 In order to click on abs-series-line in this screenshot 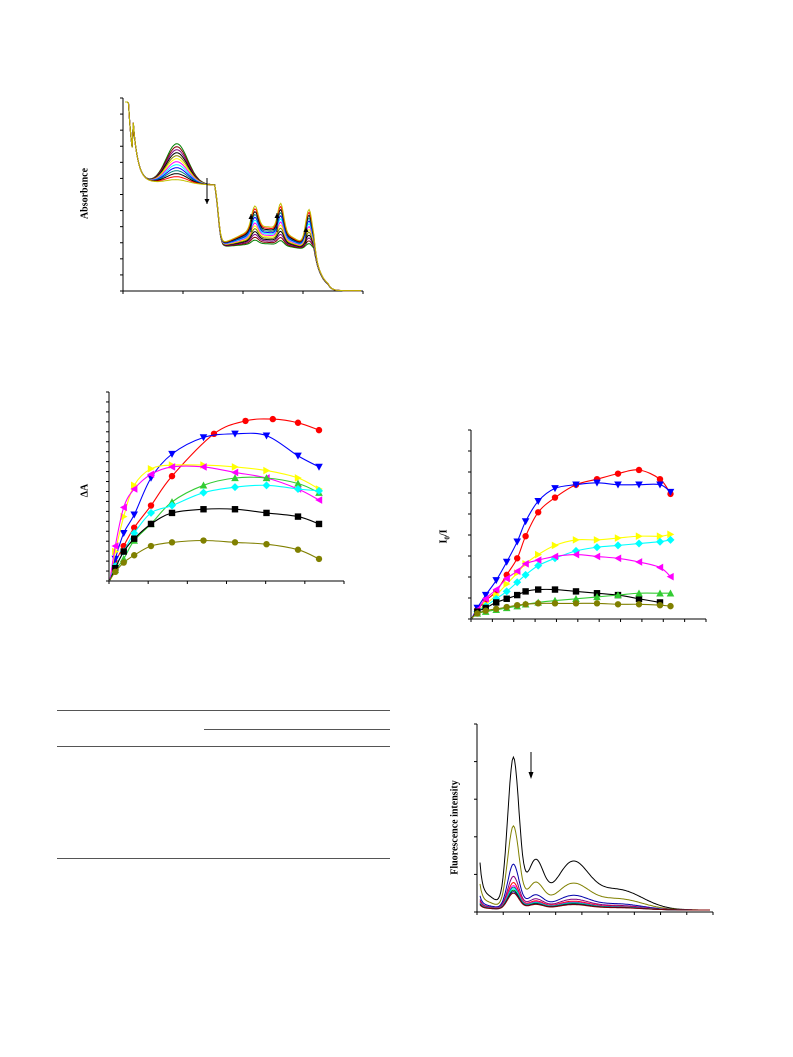, I will do `click(243, 196)`.